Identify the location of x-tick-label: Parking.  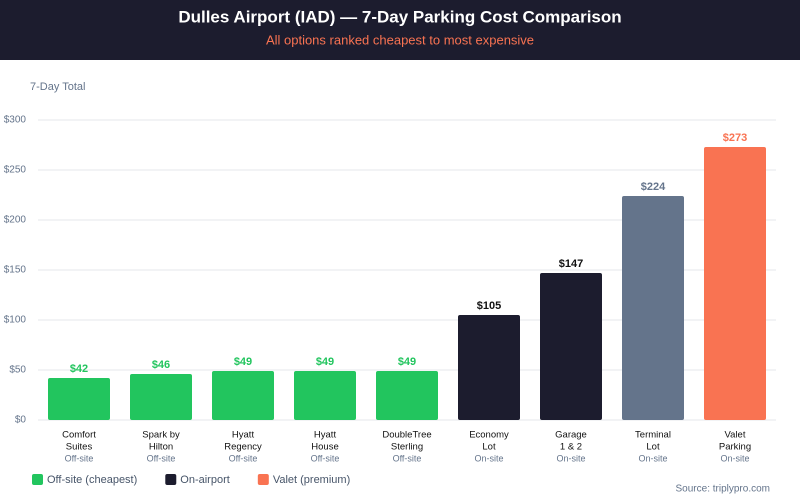
(735, 447).